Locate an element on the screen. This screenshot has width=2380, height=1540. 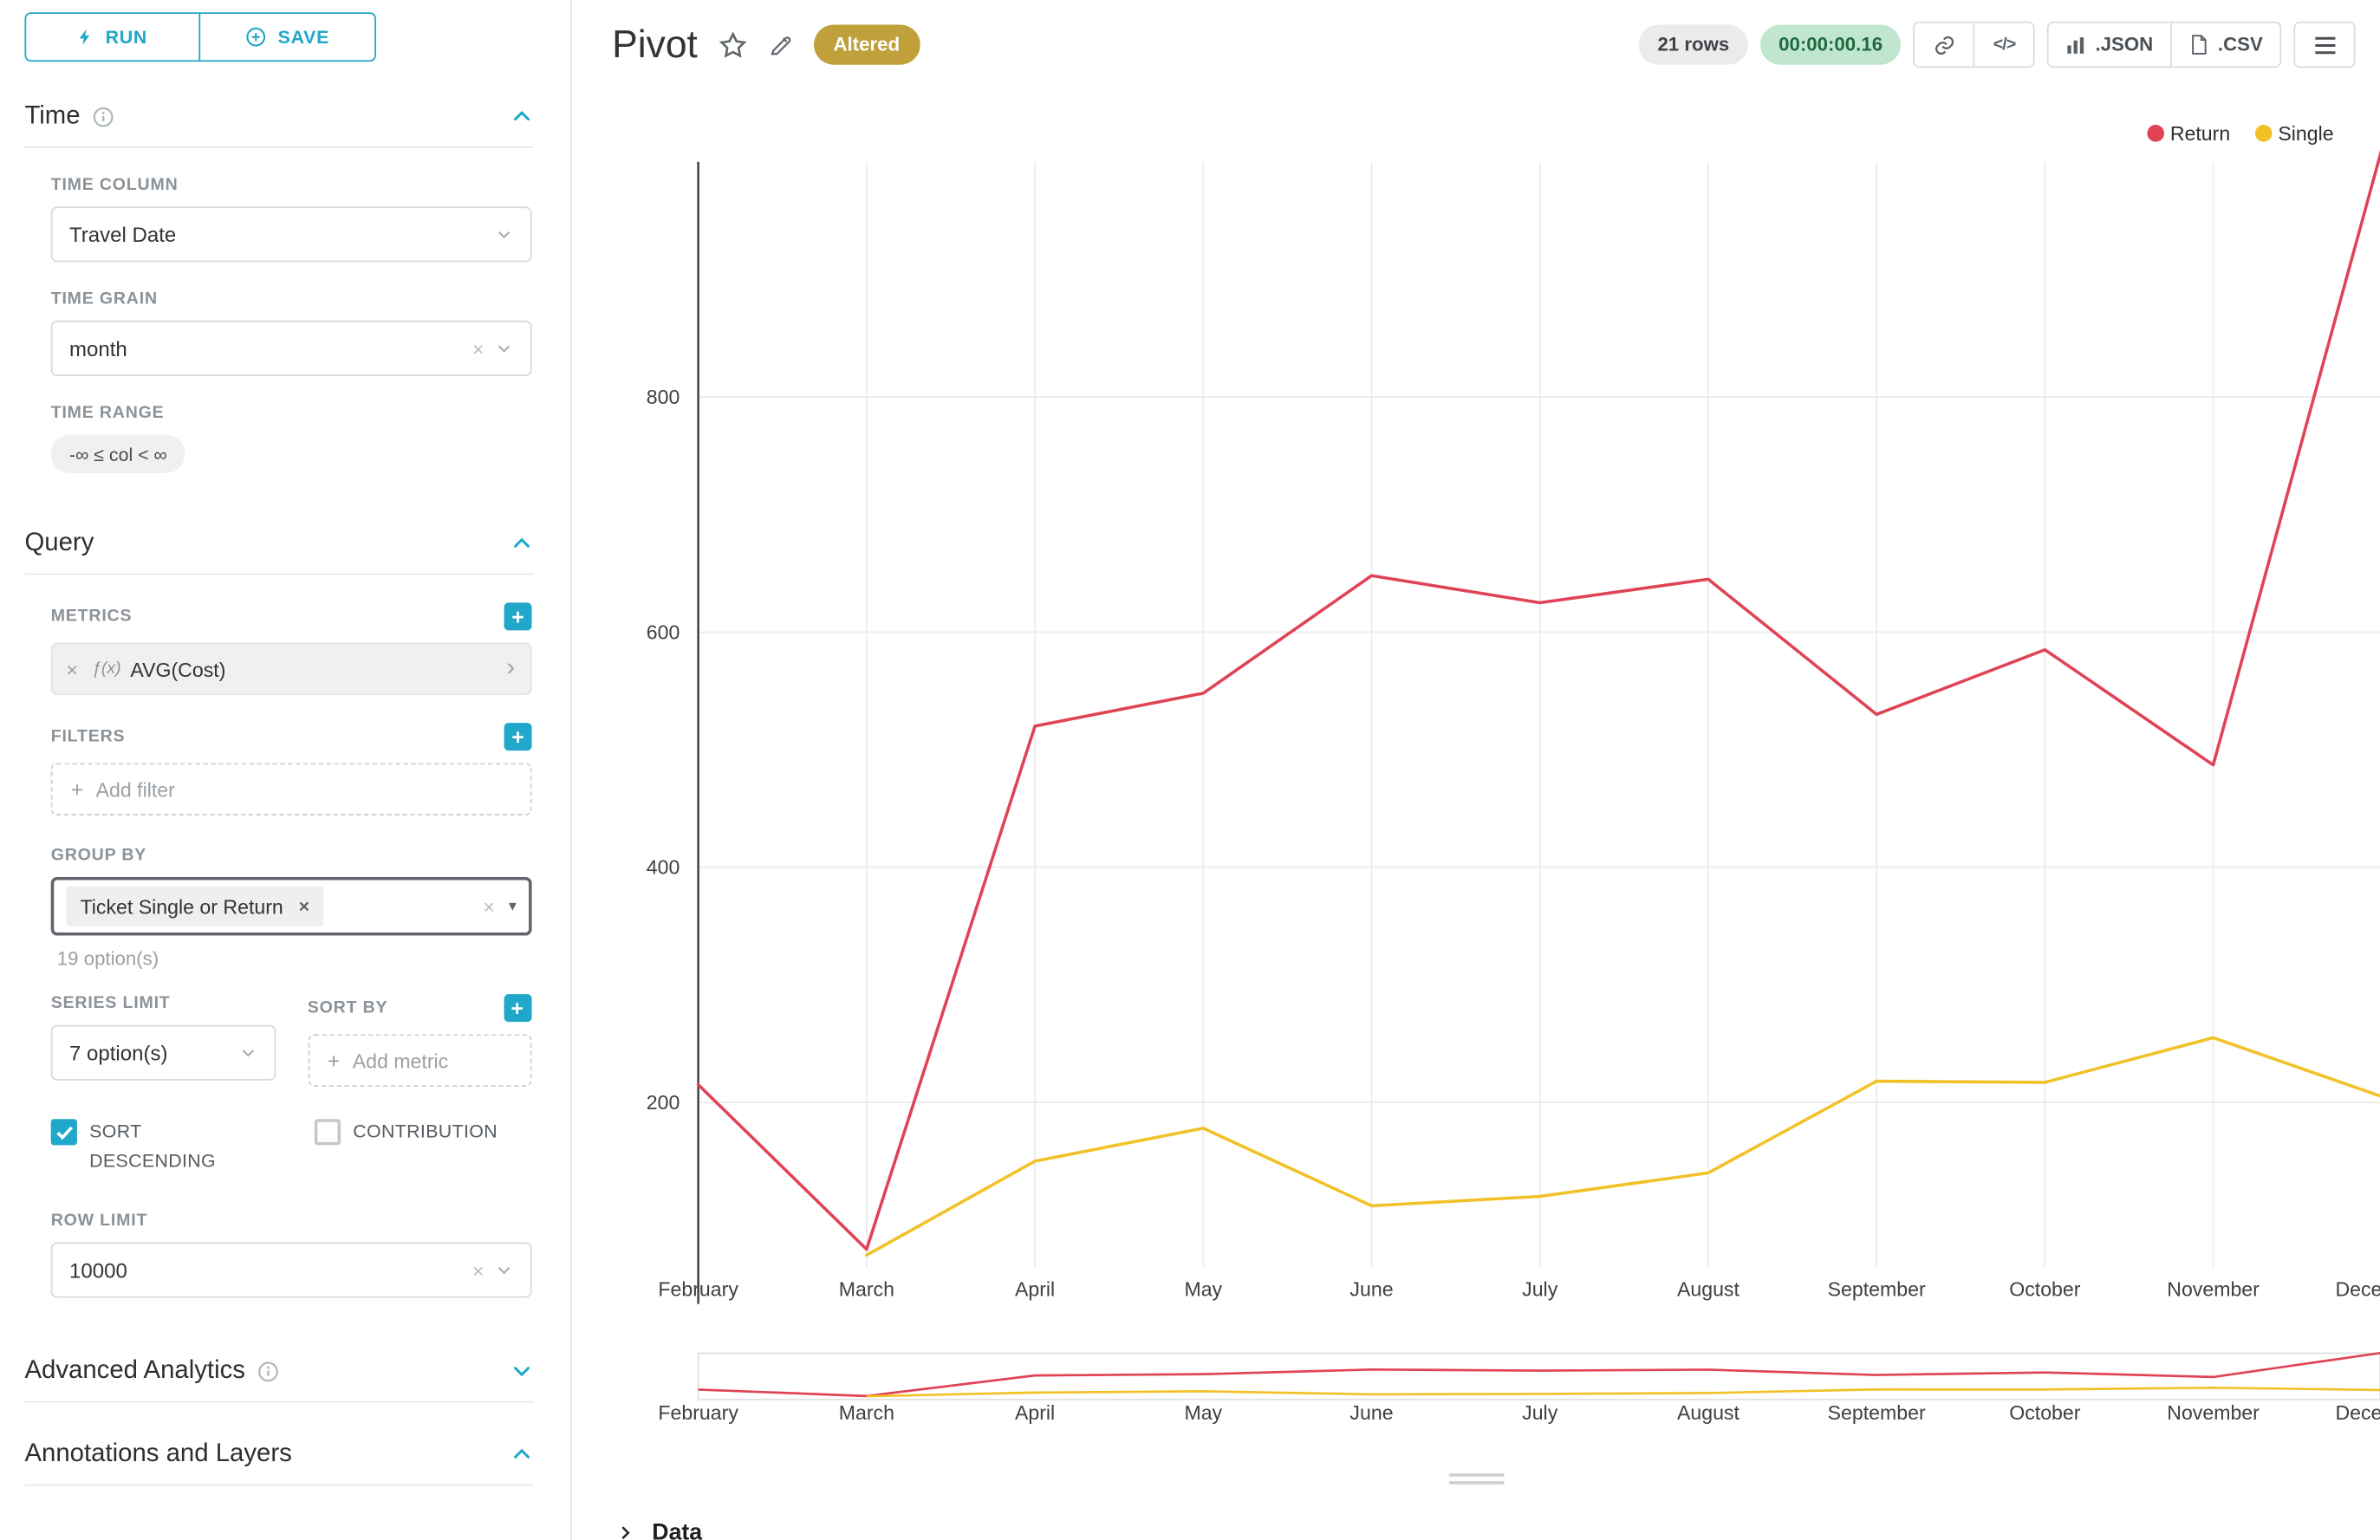
rows-badge: 21 rows is located at coordinates (1693, 45).